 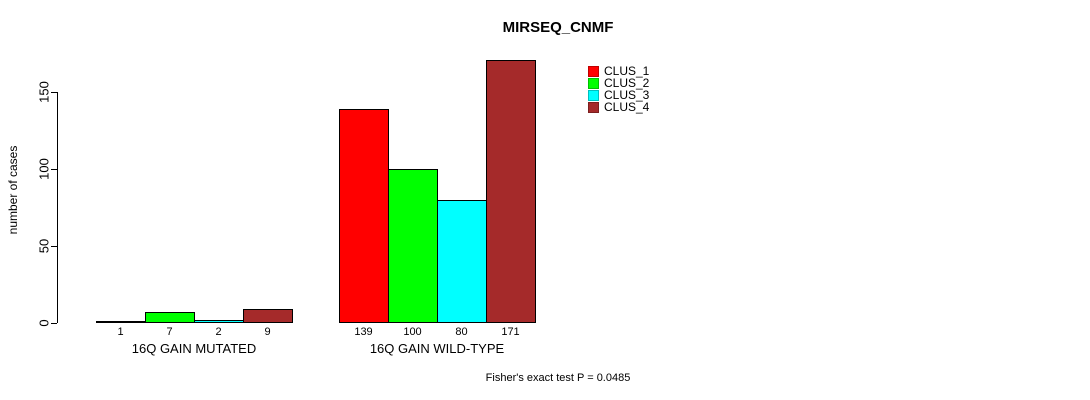 I want to click on bar-value-label: 100, so click(x=412, y=332).